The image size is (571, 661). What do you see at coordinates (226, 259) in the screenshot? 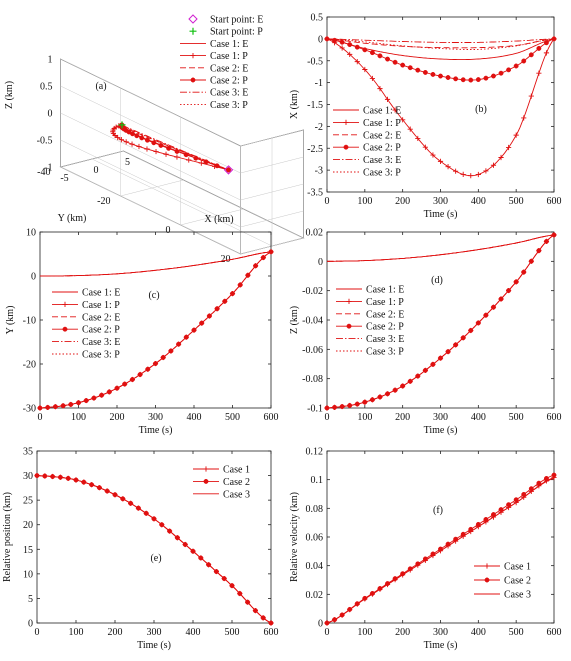
I see `y-tick-label: 20` at bounding box center [226, 259].